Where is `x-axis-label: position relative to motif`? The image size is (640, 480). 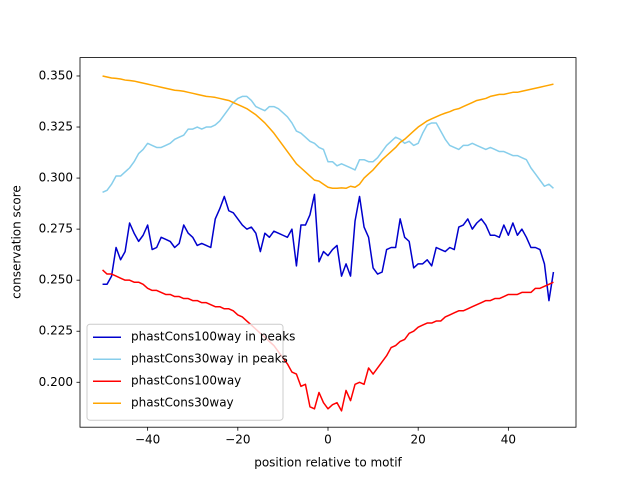 x-axis-label: position relative to motif is located at coordinates (328, 463).